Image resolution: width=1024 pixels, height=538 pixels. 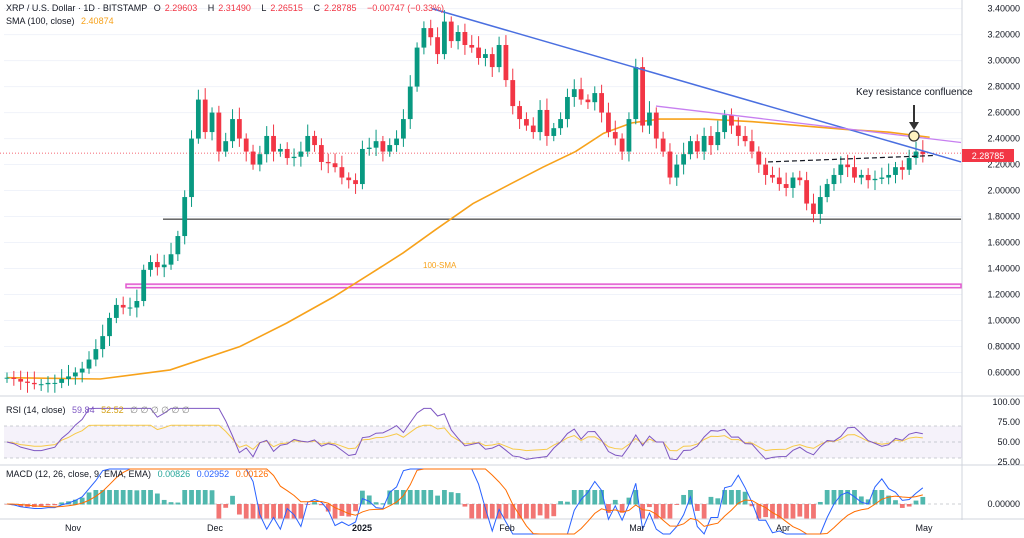 What do you see at coordinates (362, 528) in the screenshot?
I see `x-tick-label: 2025` at bounding box center [362, 528].